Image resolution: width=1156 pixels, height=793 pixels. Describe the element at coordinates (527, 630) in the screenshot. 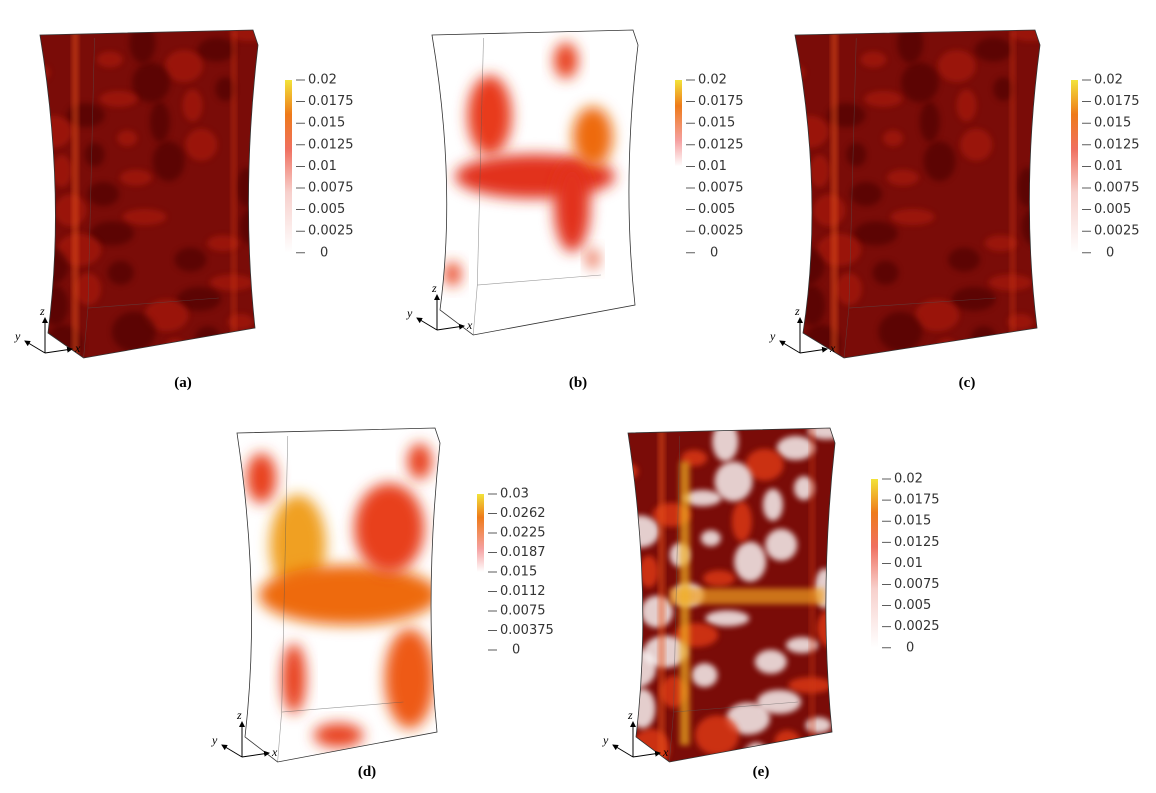

I see `colorbar-tick-label: 0.00375` at that location.